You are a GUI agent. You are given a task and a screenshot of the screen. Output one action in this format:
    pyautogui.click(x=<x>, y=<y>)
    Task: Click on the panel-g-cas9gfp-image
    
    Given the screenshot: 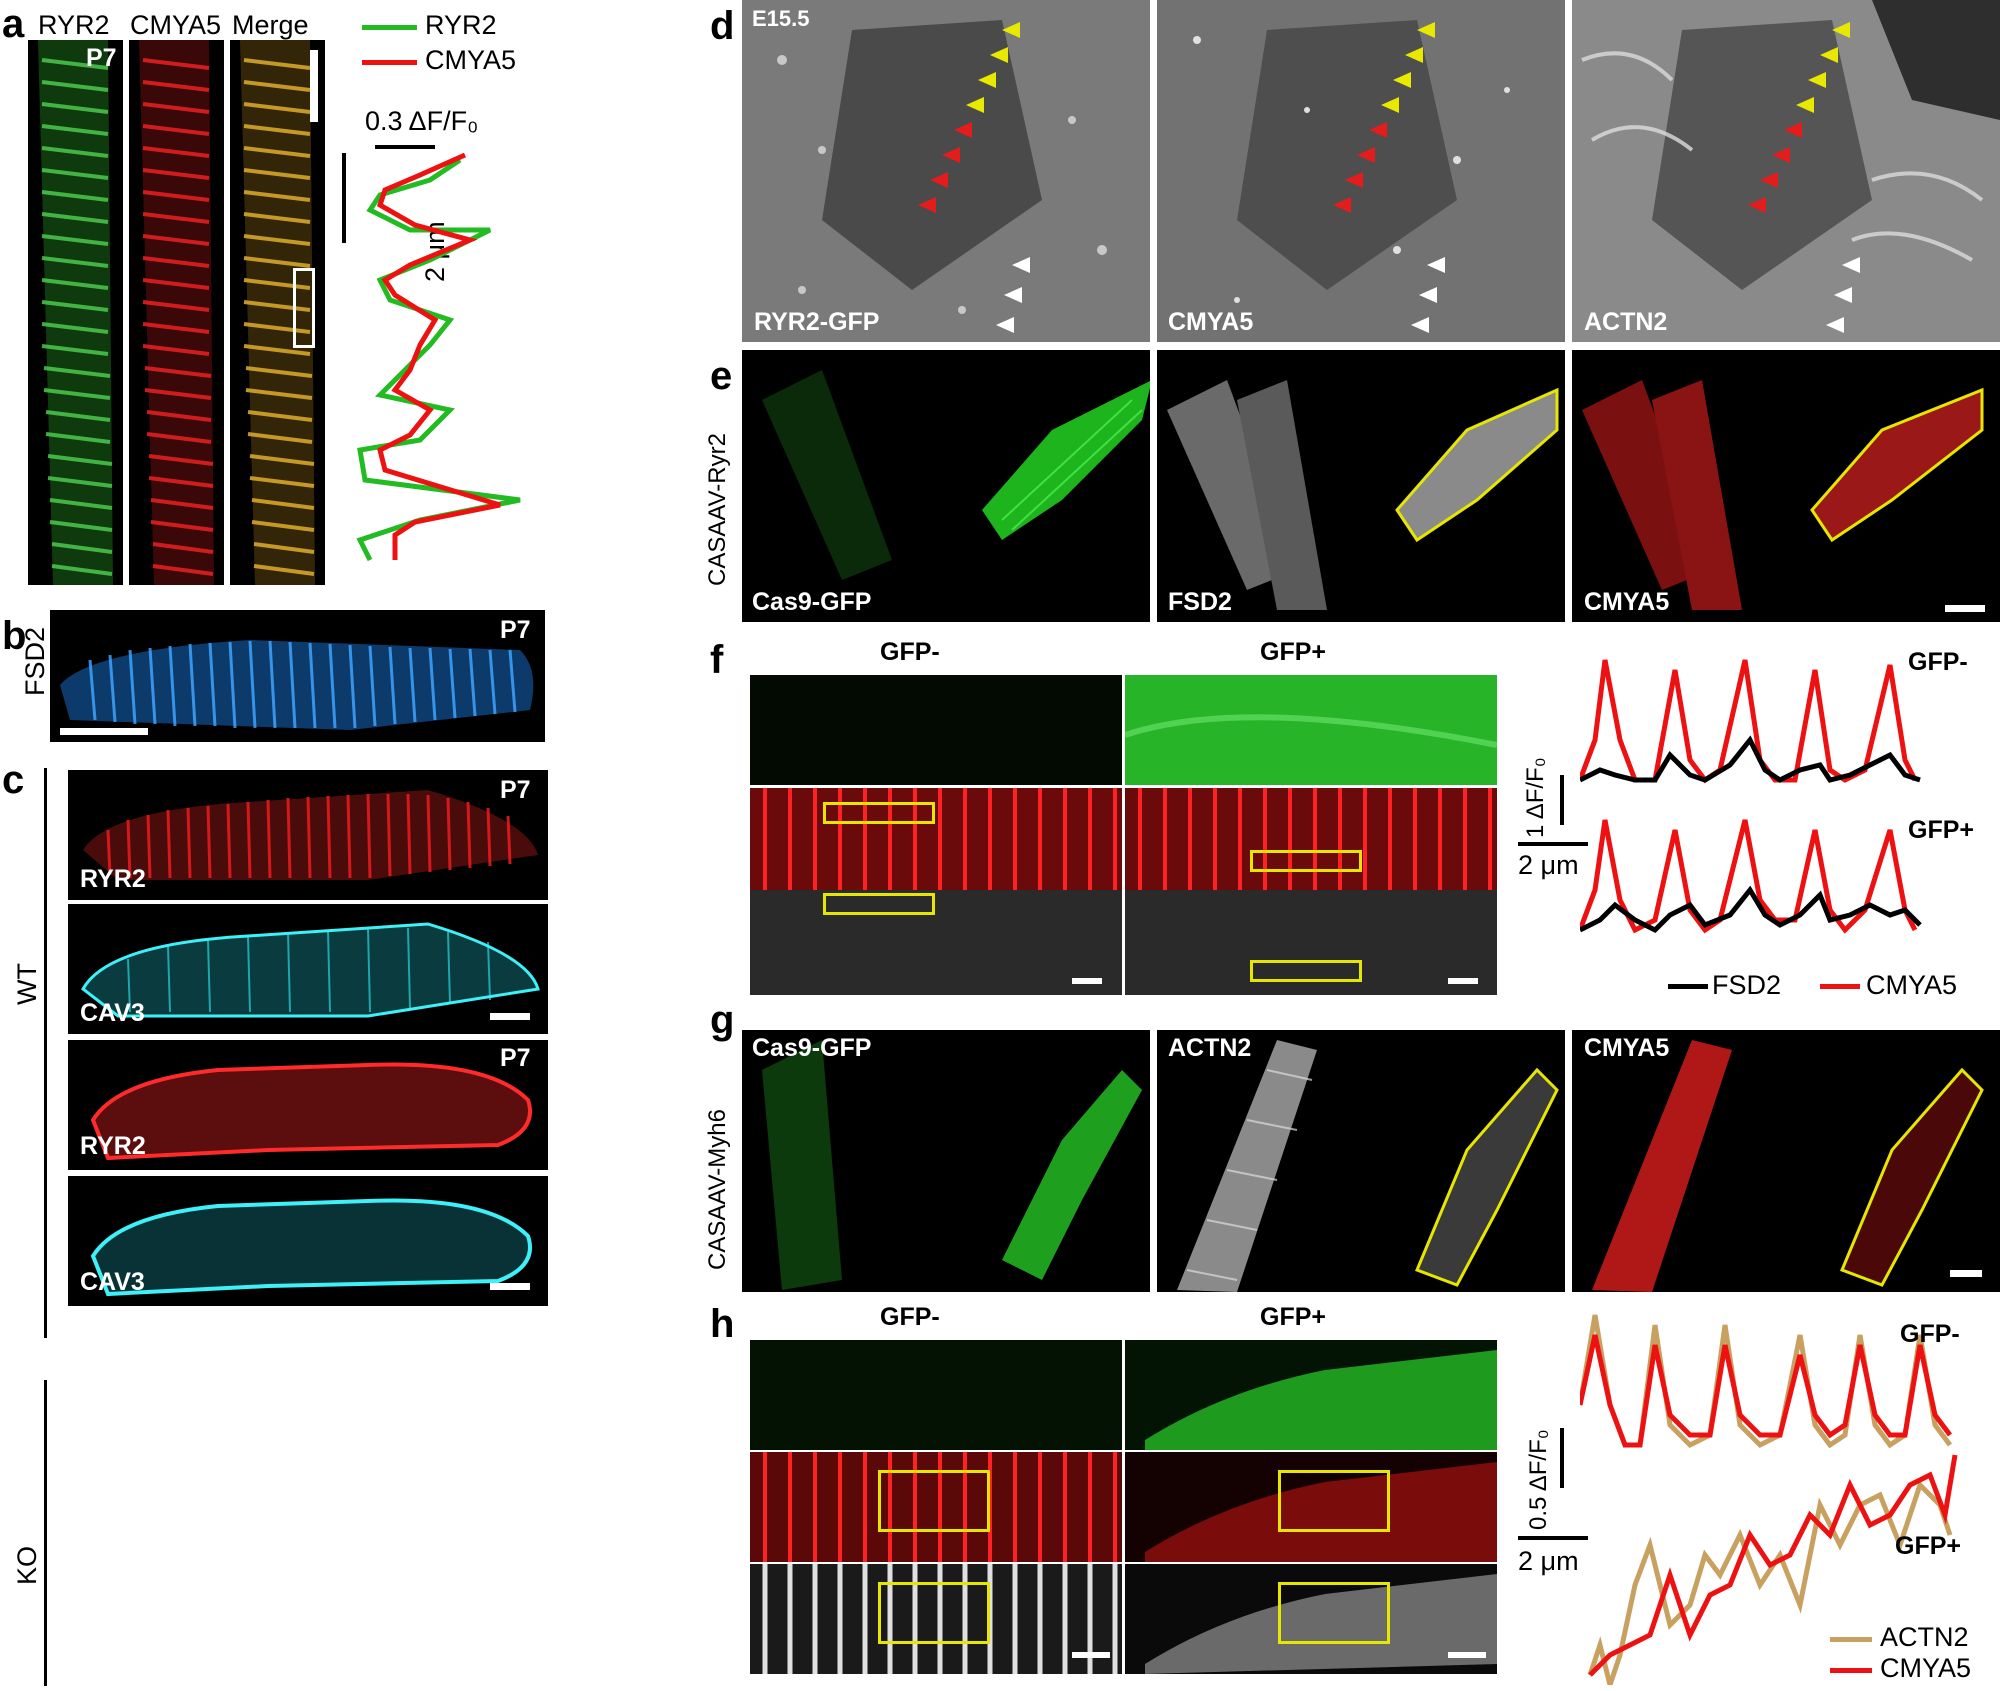 What is the action you would take?
    pyautogui.click(x=946, y=1161)
    